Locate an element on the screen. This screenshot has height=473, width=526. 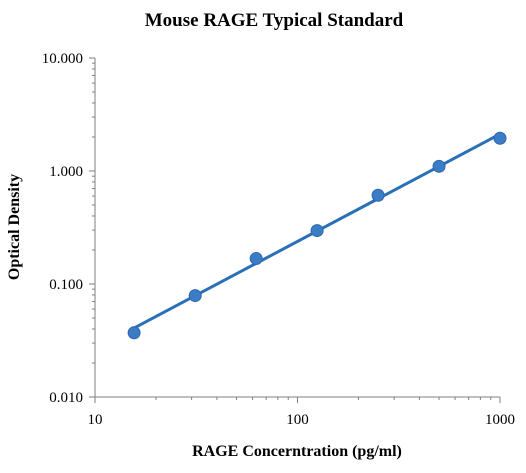
x-tick-label: 10 is located at coordinates (95, 420).